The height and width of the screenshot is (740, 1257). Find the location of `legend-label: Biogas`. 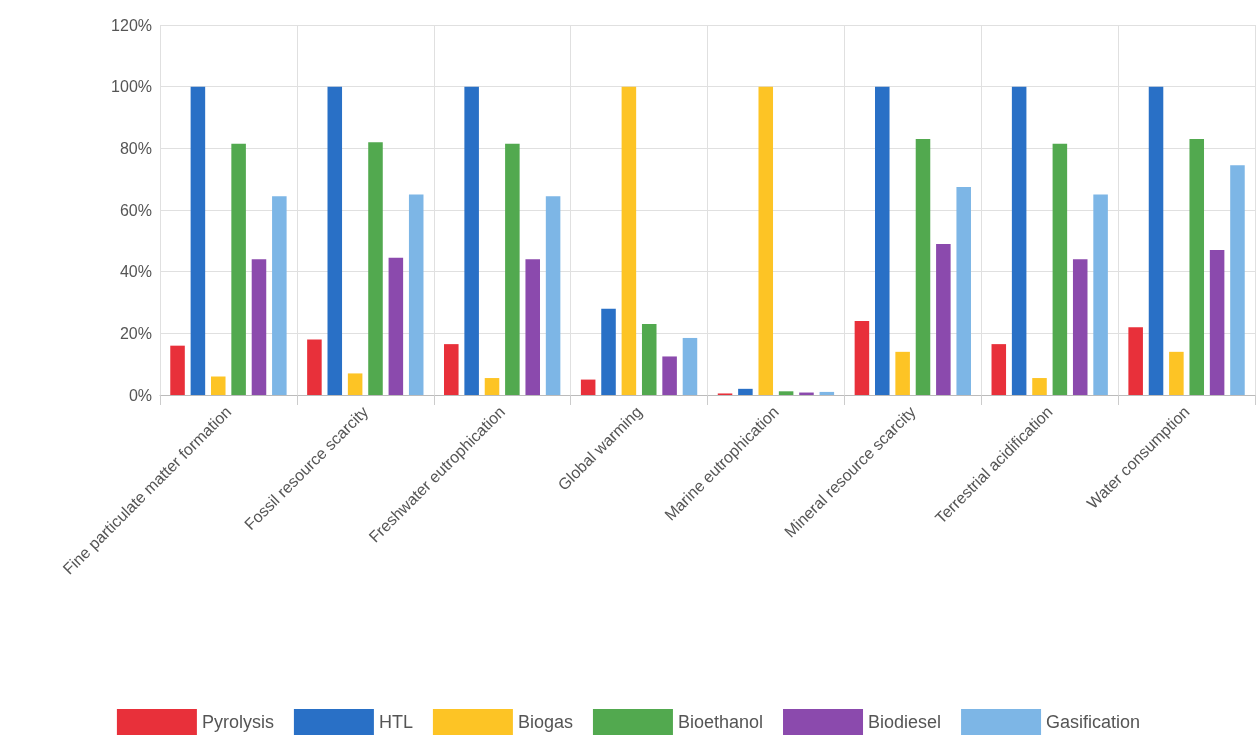

legend-label: Biogas is located at coordinates (545, 722).